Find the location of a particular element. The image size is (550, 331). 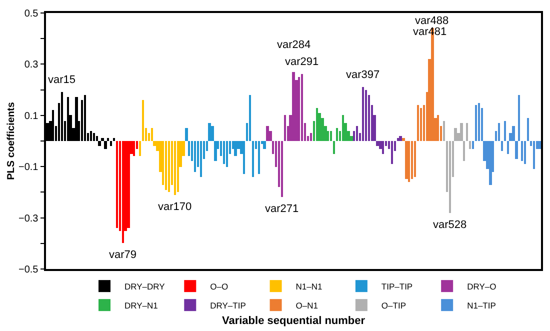

annotation: var271 is located at coordinates (282, 209).